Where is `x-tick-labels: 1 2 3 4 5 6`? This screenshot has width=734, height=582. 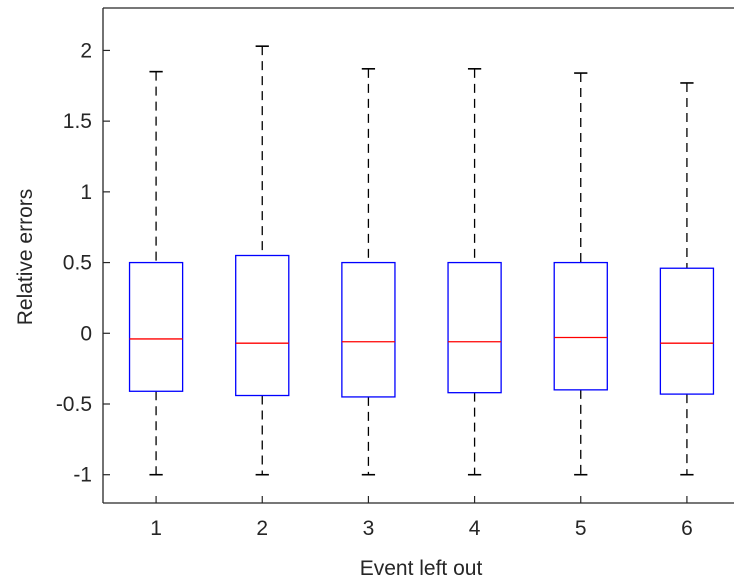
x-tick-labels: 1 2 3 4 5 6 is located at coordinates (421, 528).